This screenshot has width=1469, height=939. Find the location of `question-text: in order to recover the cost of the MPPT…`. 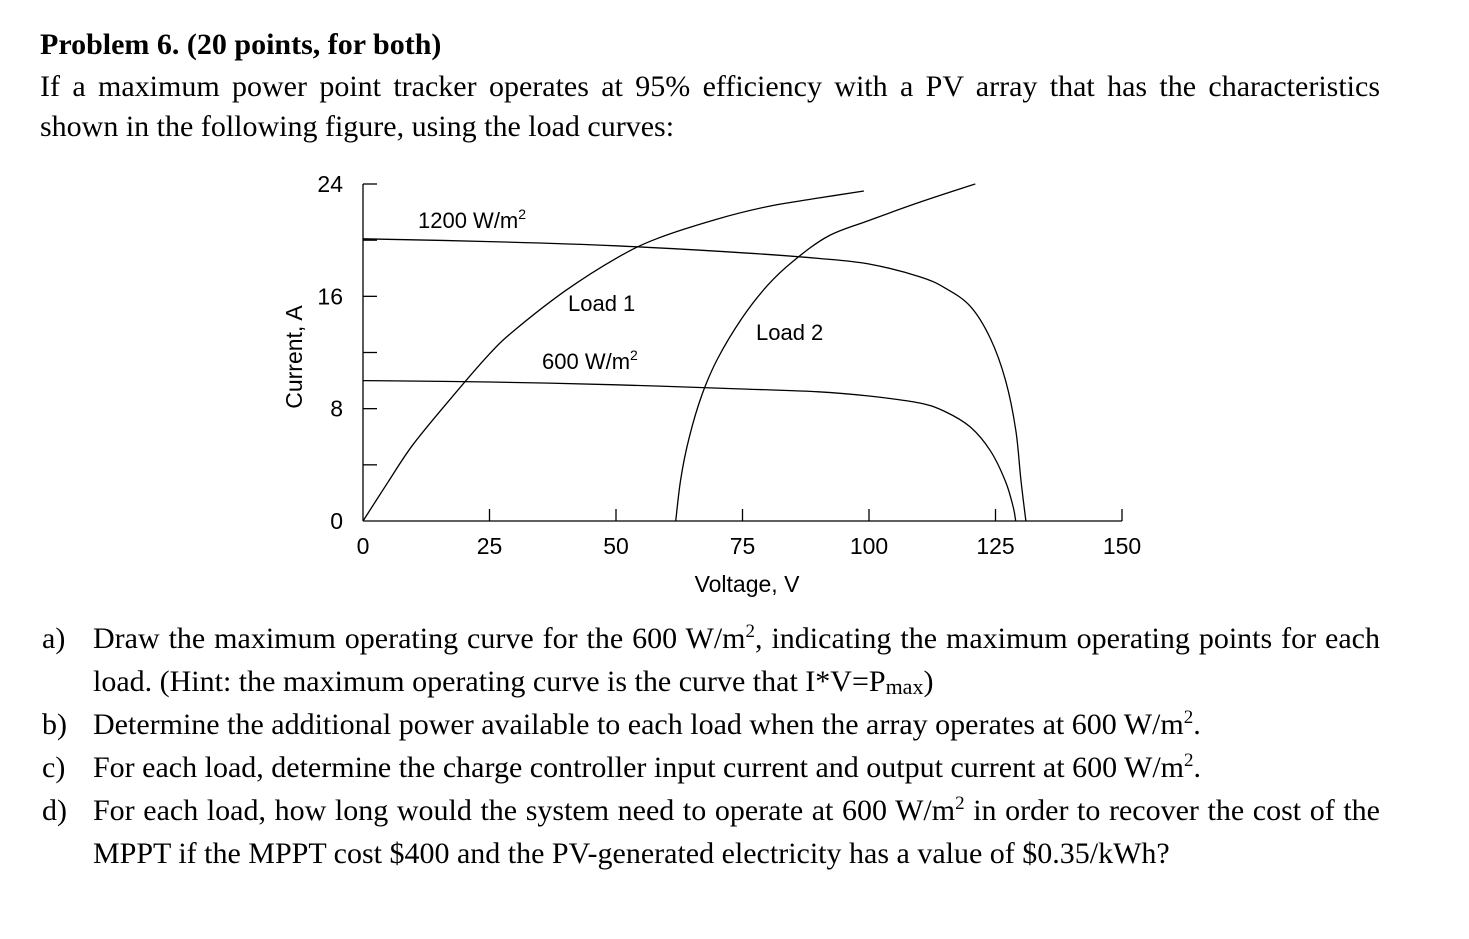

question-text: in order to recover the cost of the MPPT… is located at coordinates (736, 832).